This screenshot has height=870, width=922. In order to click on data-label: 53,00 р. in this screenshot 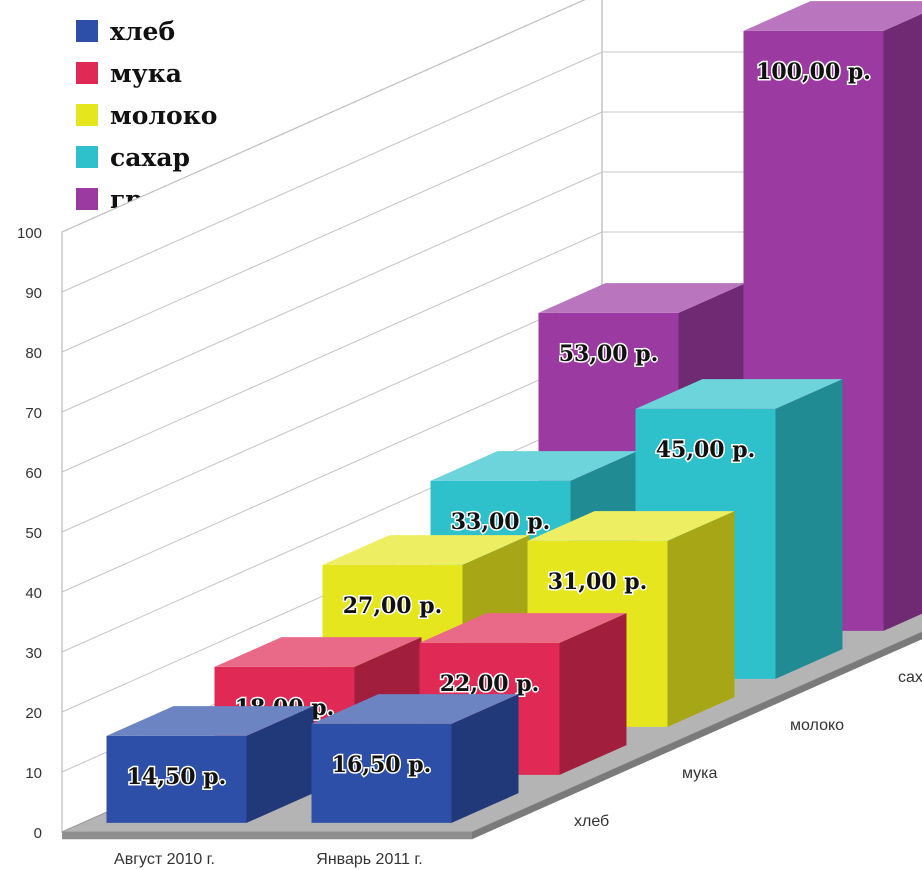, I will do `click(609, 354)`.